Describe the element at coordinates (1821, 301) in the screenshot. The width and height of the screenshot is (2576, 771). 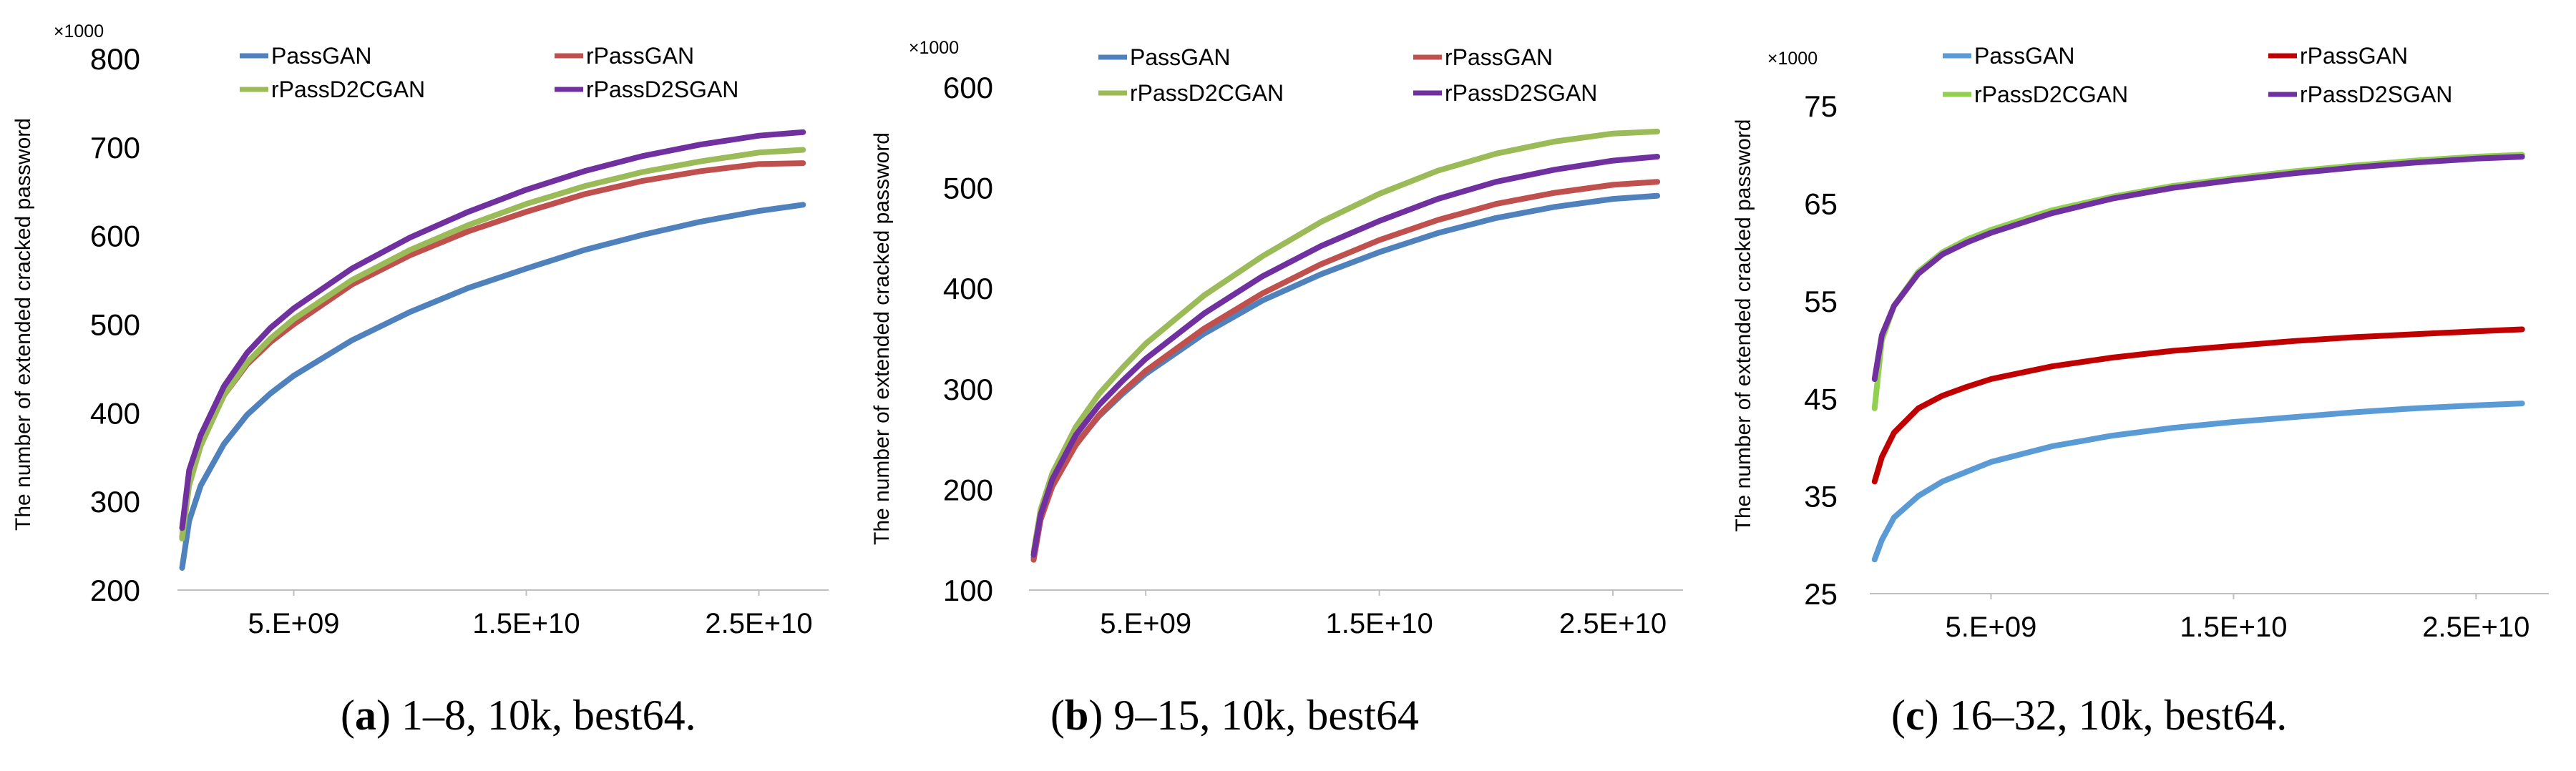
I see `y-tick-label: 55` at that location.